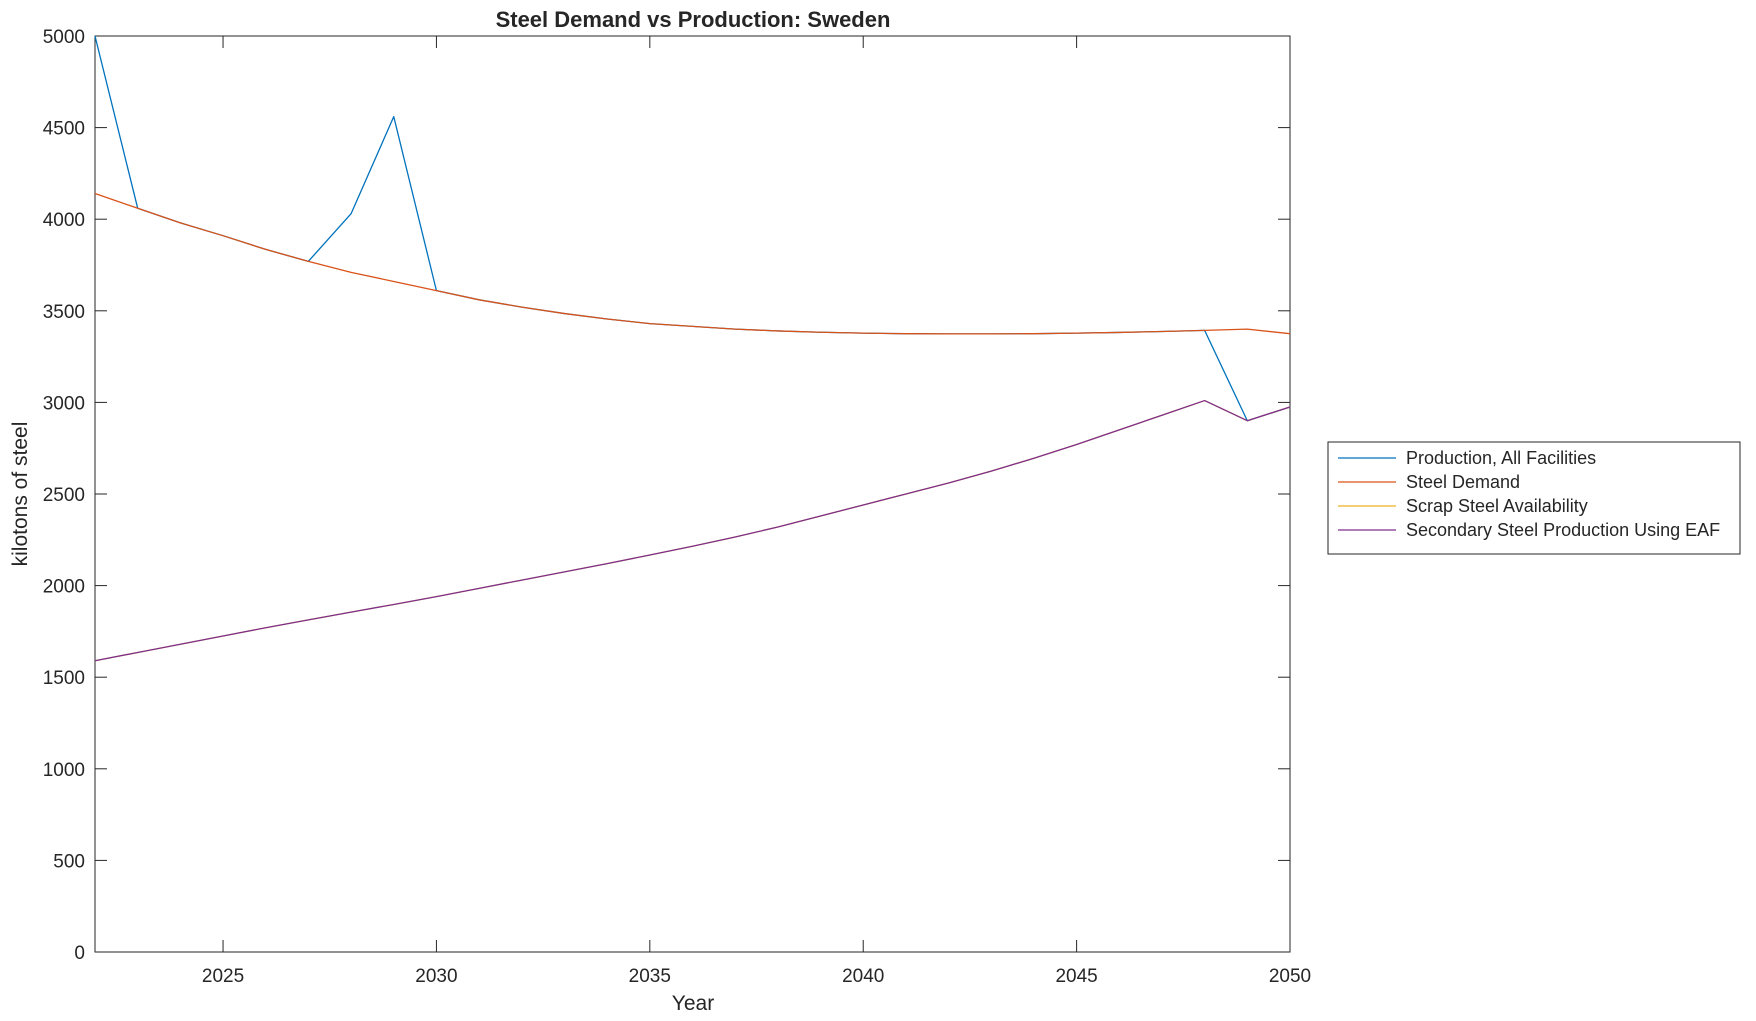 The image size is (1756, 1021). Describe the element at coordinates (79, 953) in the screenshot. I see `y-tick-label: 0` at that location.